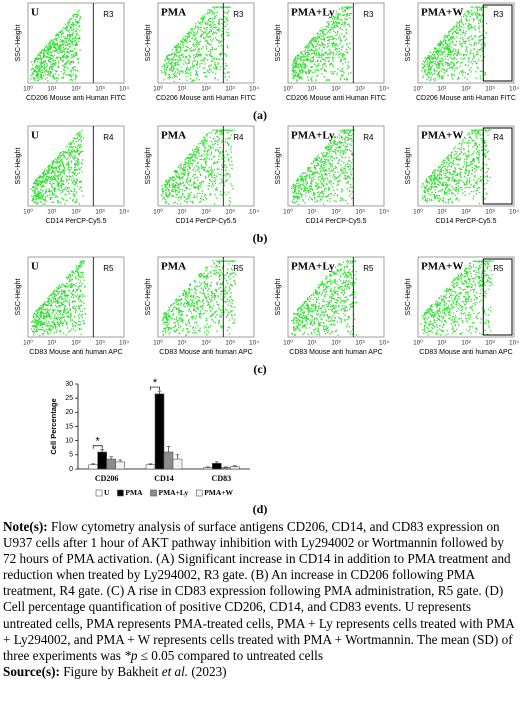 Image resolution: width=520 pixels, height=724 pixels. What do you see at coordinates (497, 297) in the screenshot?
I see `gate` at bounding box center [497, 297].